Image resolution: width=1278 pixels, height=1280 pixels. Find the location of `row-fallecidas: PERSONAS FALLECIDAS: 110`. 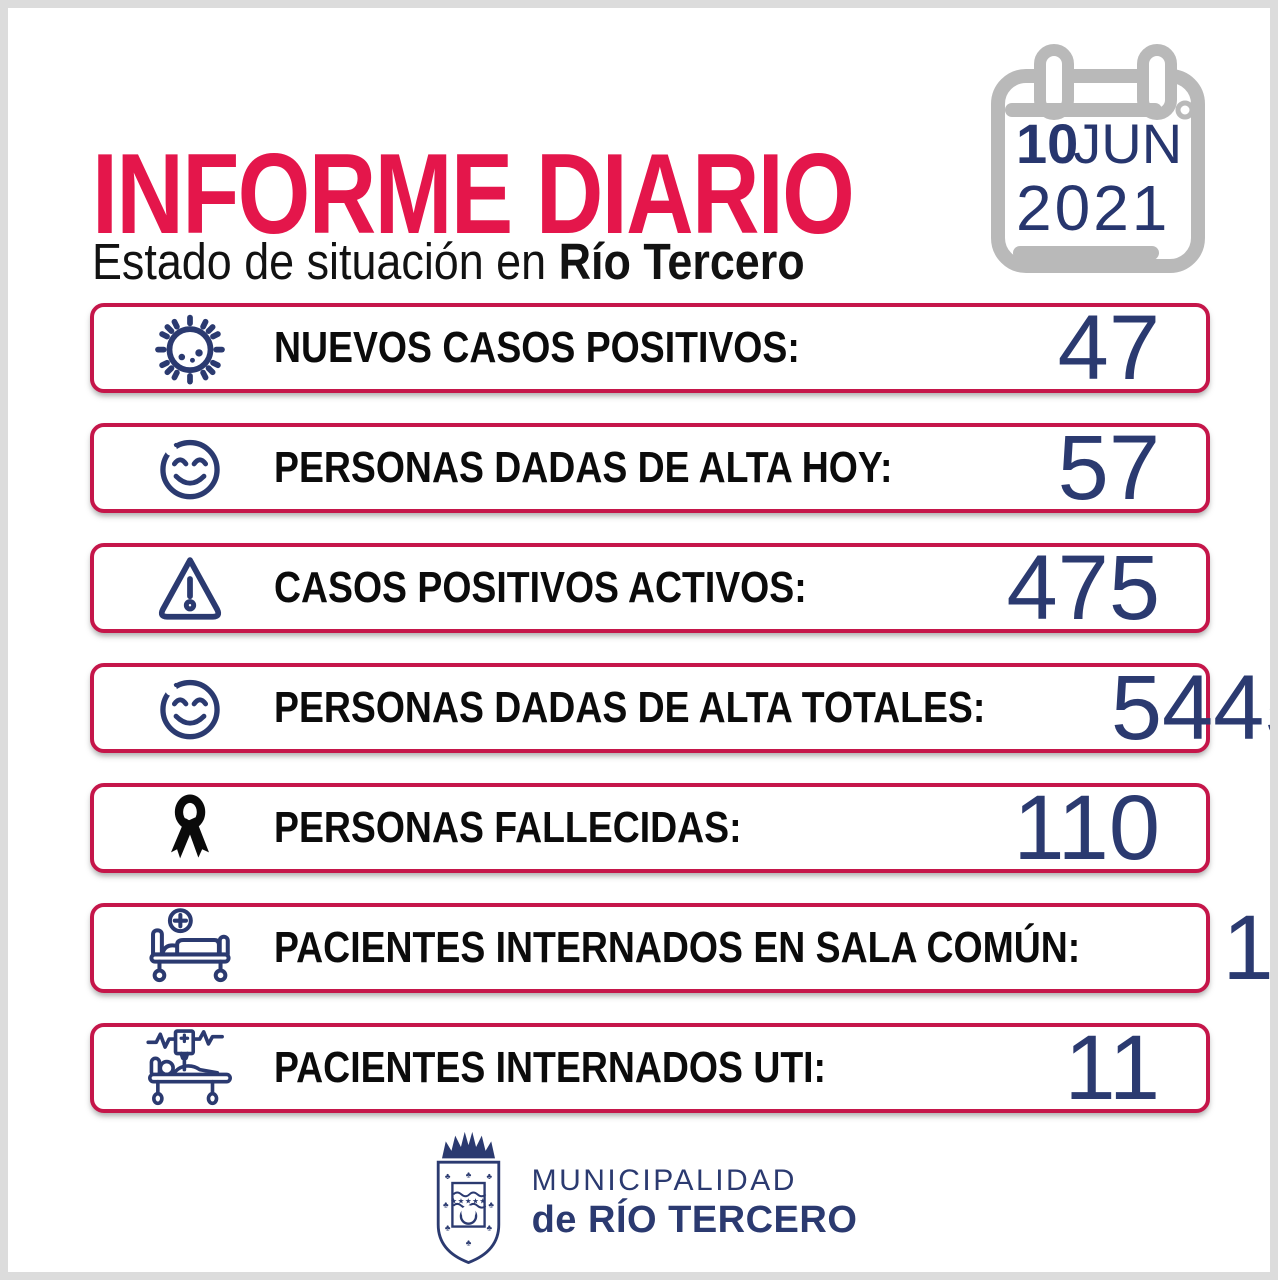

row-fallecidas: PERSONAS FALLECIDAS: 110 is located at coordinates (650, 828).